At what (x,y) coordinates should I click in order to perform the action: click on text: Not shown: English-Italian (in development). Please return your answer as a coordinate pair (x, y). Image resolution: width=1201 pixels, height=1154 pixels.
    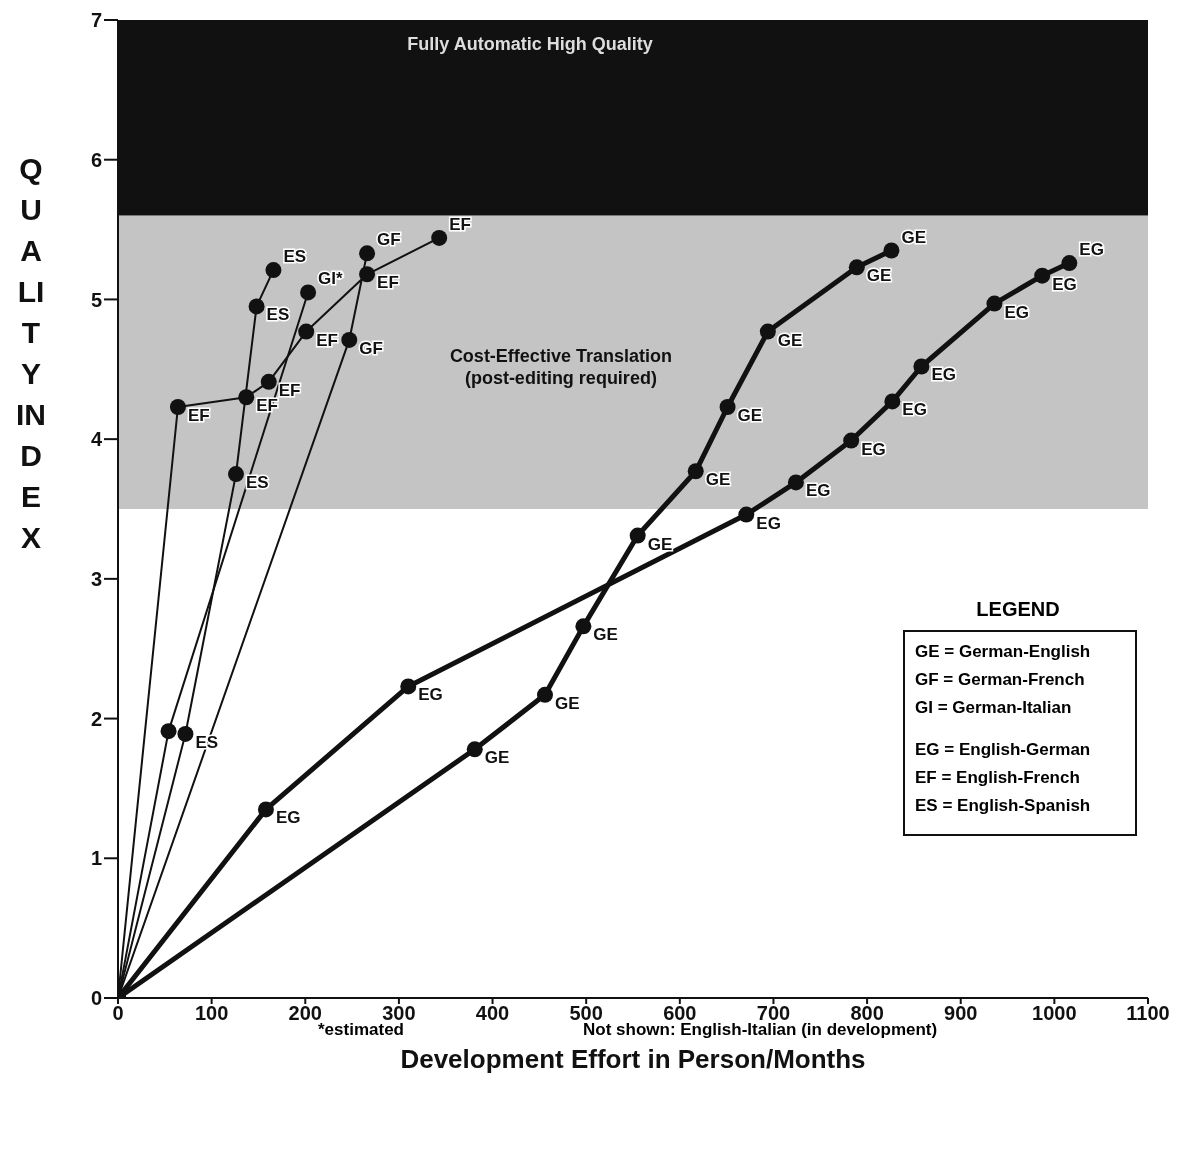
    Looking at the image, I should click on (760, 1030).